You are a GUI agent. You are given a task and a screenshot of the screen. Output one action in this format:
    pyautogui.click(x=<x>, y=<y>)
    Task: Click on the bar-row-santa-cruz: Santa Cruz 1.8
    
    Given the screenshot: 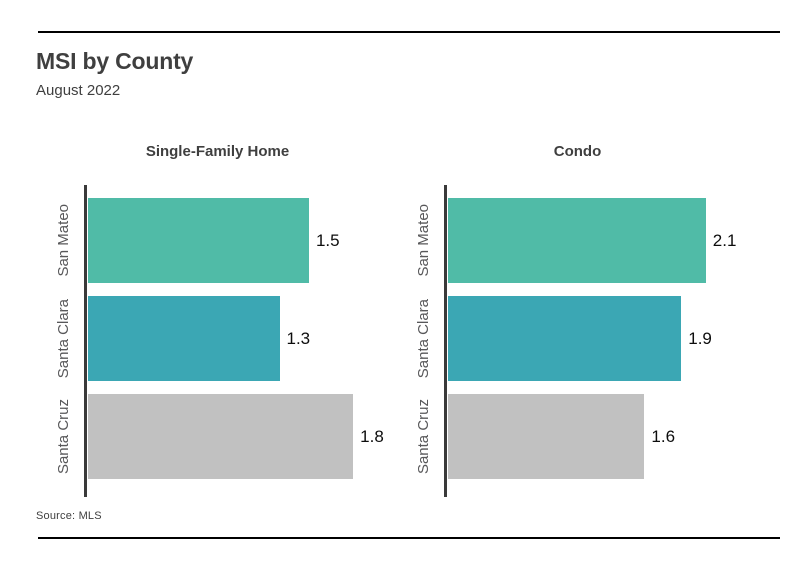 What is the action you would take?
    pyautogui.click(x=217, y=436)
    